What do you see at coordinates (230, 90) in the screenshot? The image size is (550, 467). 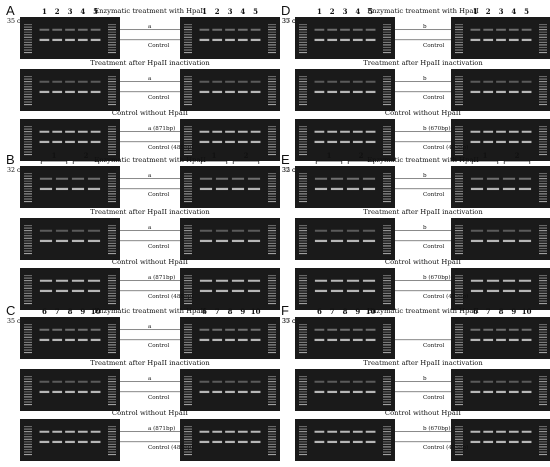 I see `gel-right` at bounding box center [230, 90].